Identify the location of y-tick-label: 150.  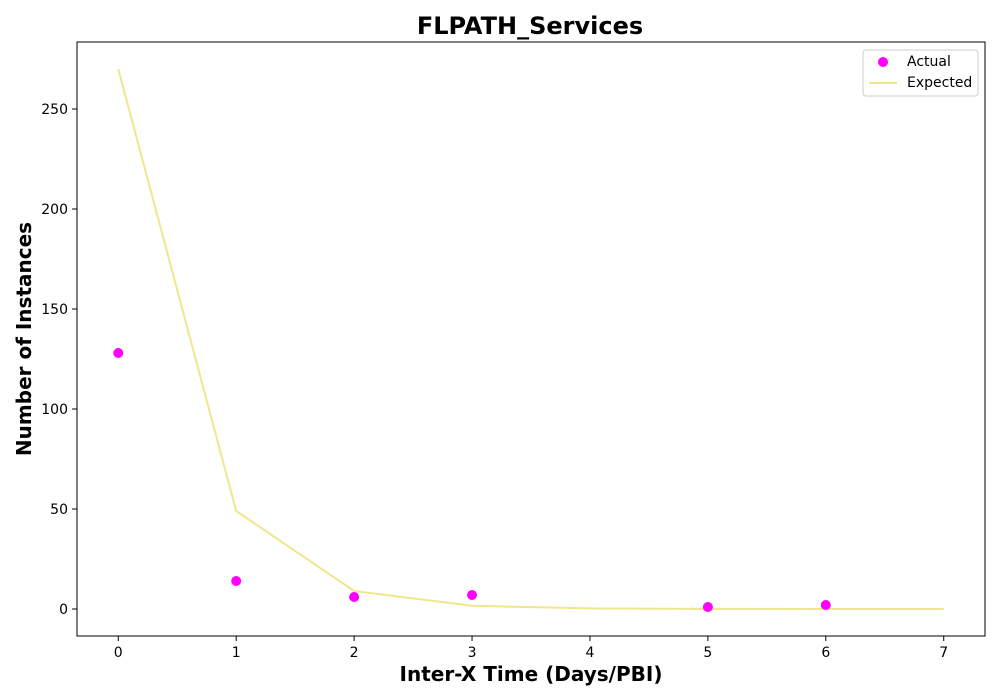
(54, 310).